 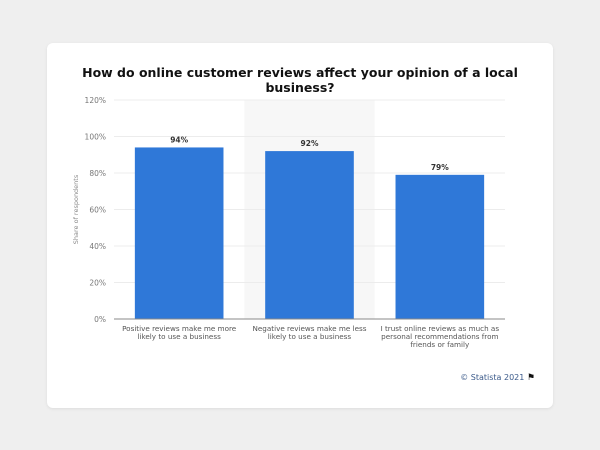 What do you see at coordinates (100, 319) in the screenshot?
I see `y-tick-label: 0%` at bounding box center [100, 319].